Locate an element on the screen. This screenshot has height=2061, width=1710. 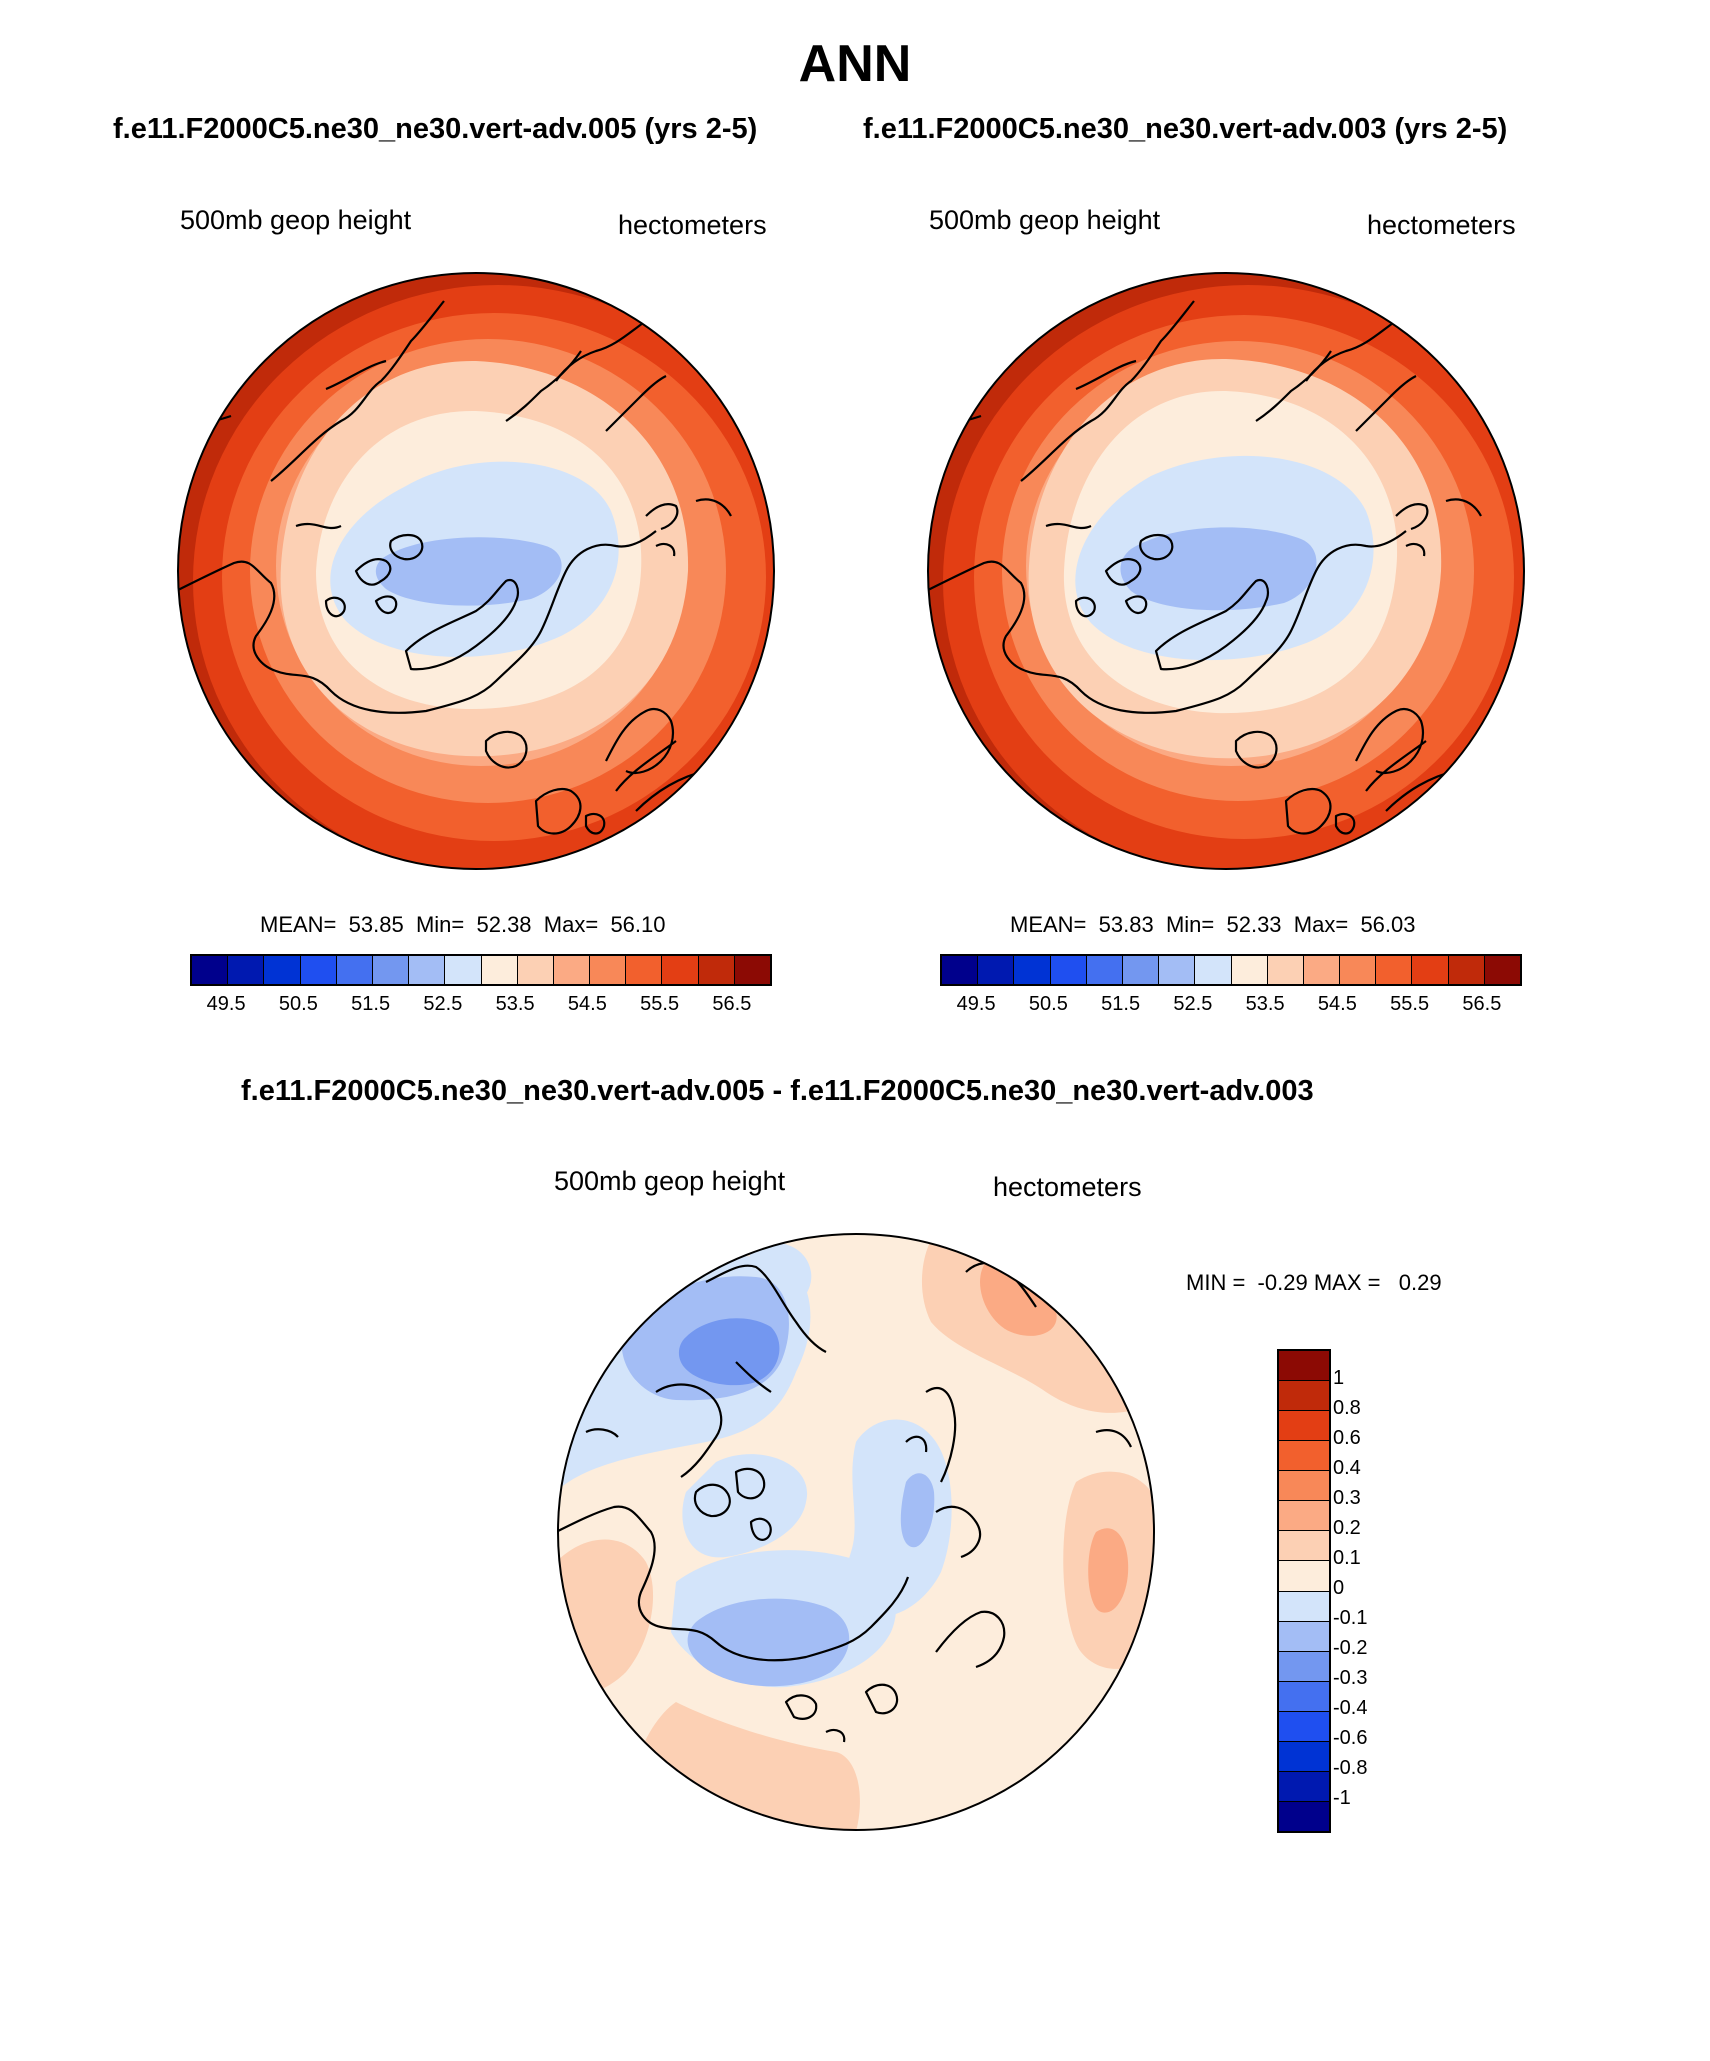
panel-2-variable-label: 500mb geop height is located at coordinates (1045, 220).